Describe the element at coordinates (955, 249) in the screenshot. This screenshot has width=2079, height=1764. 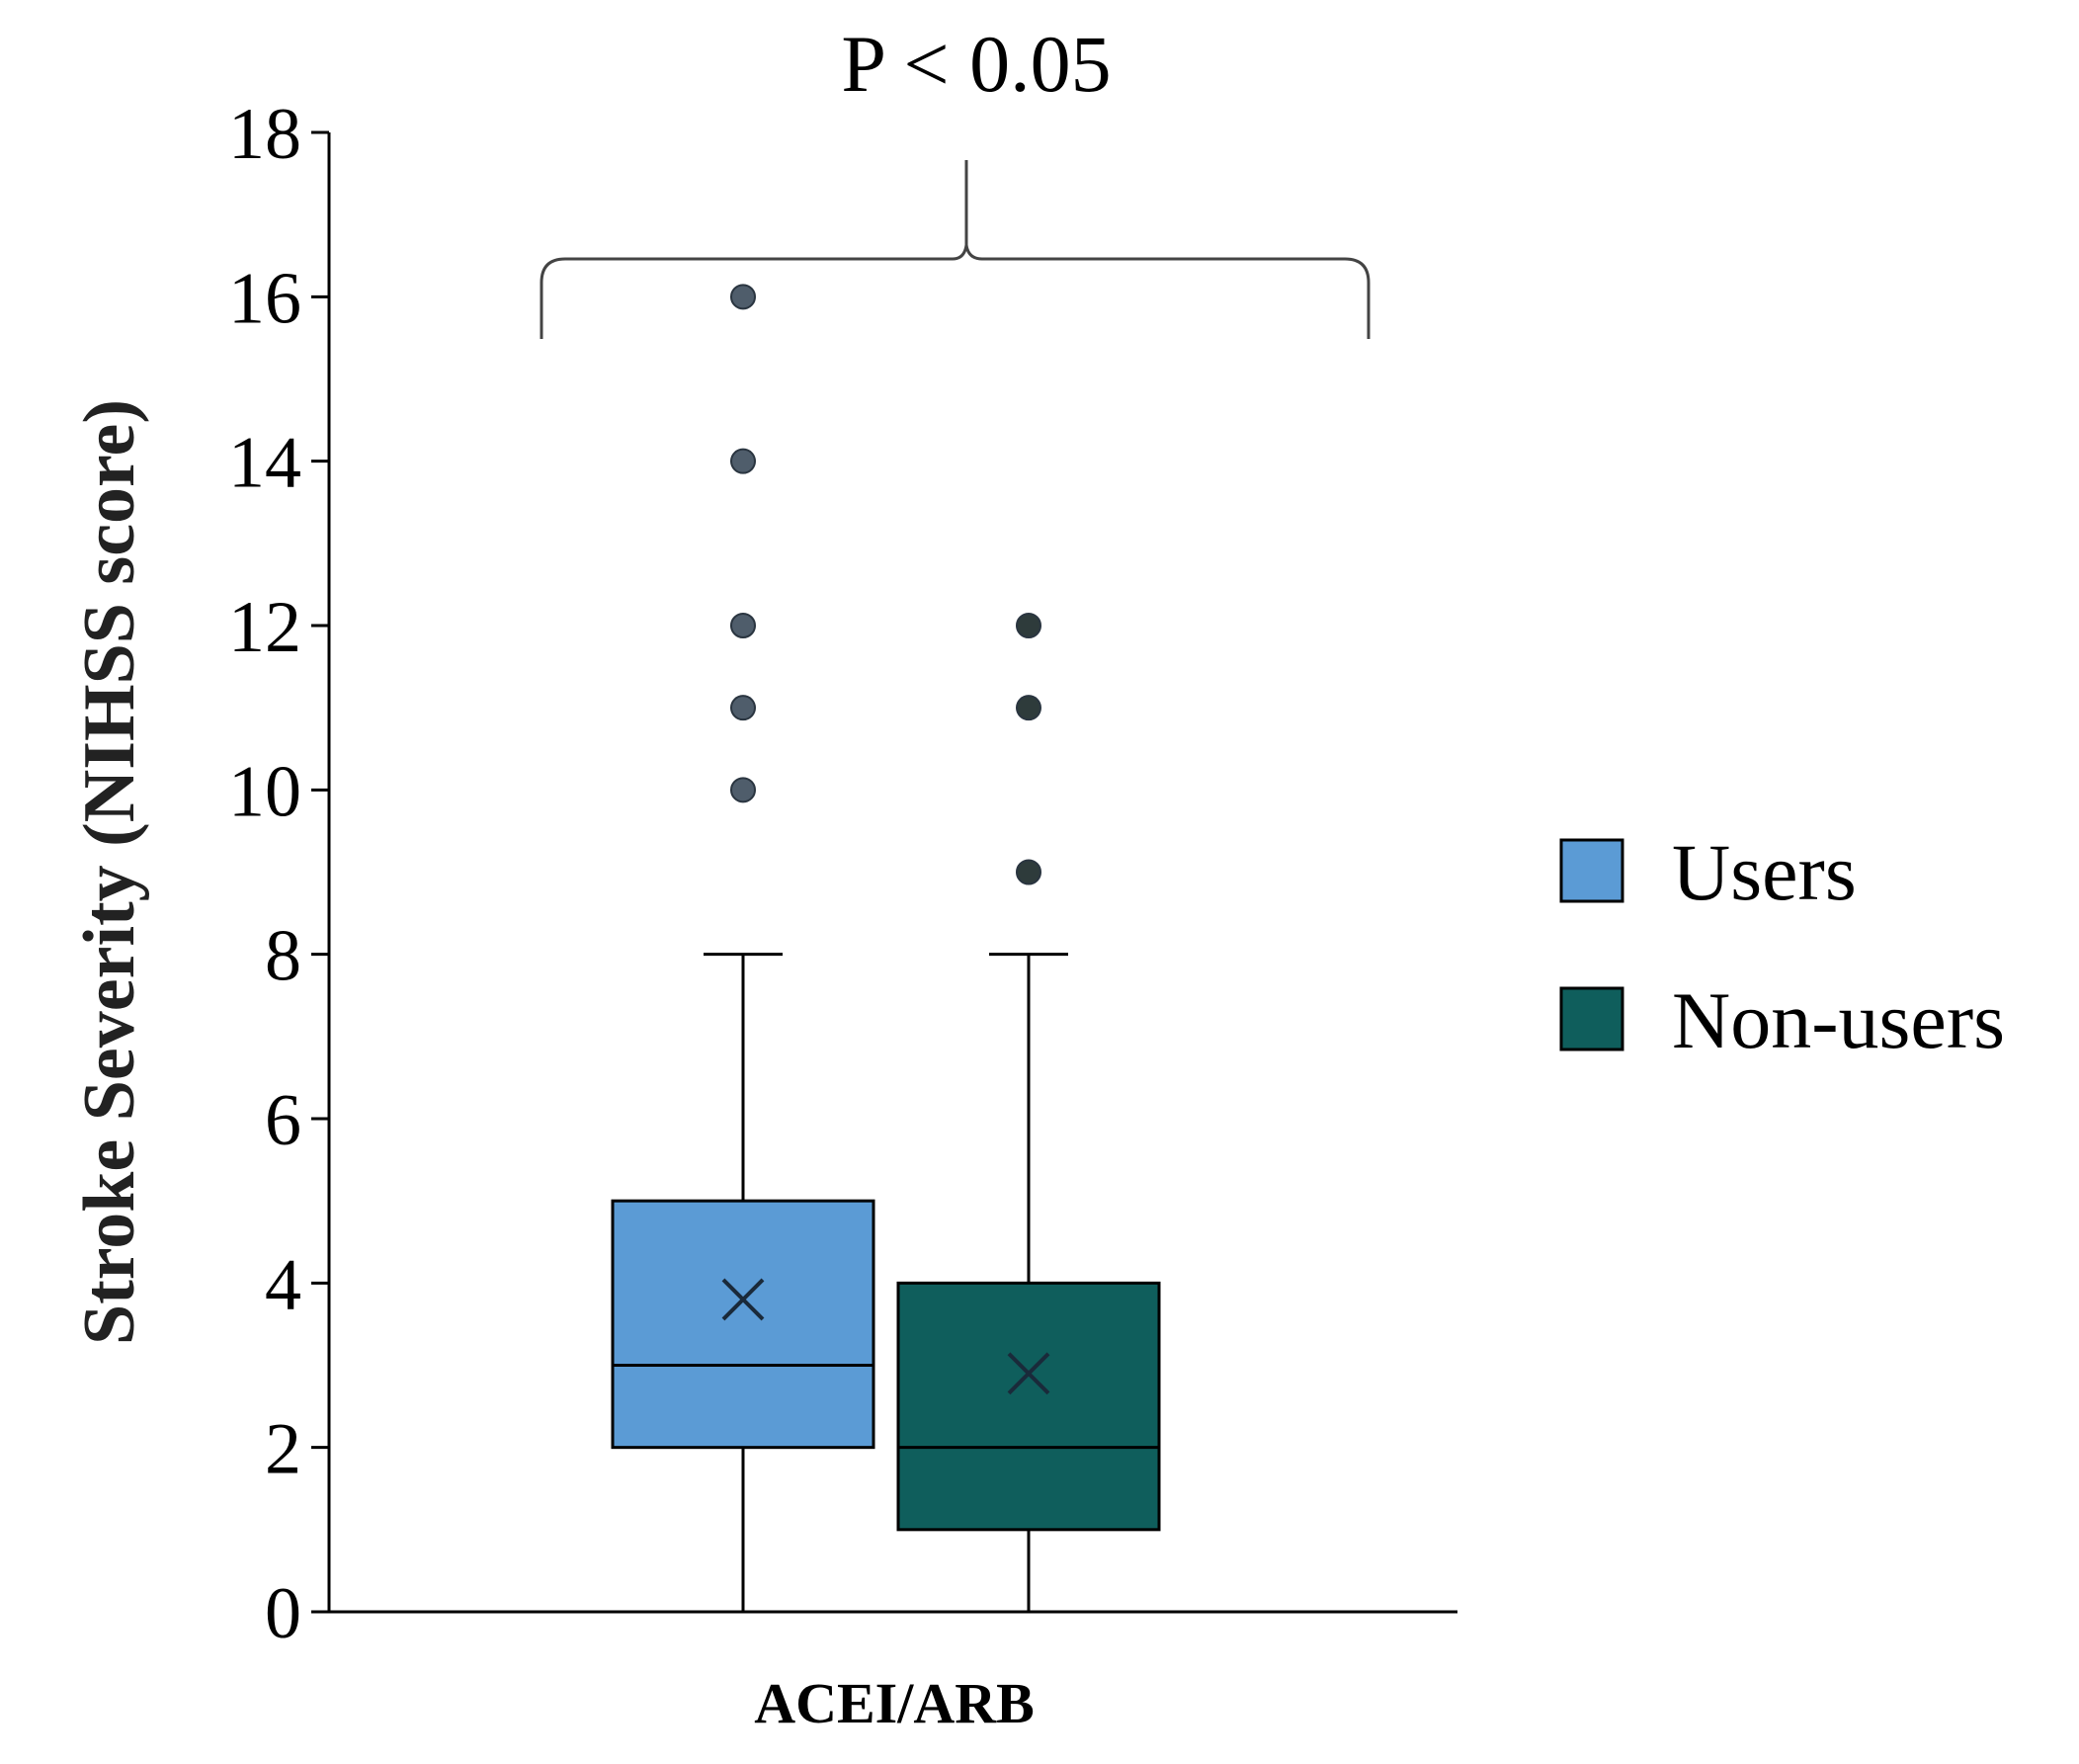
I see `significance-brace` at that location.